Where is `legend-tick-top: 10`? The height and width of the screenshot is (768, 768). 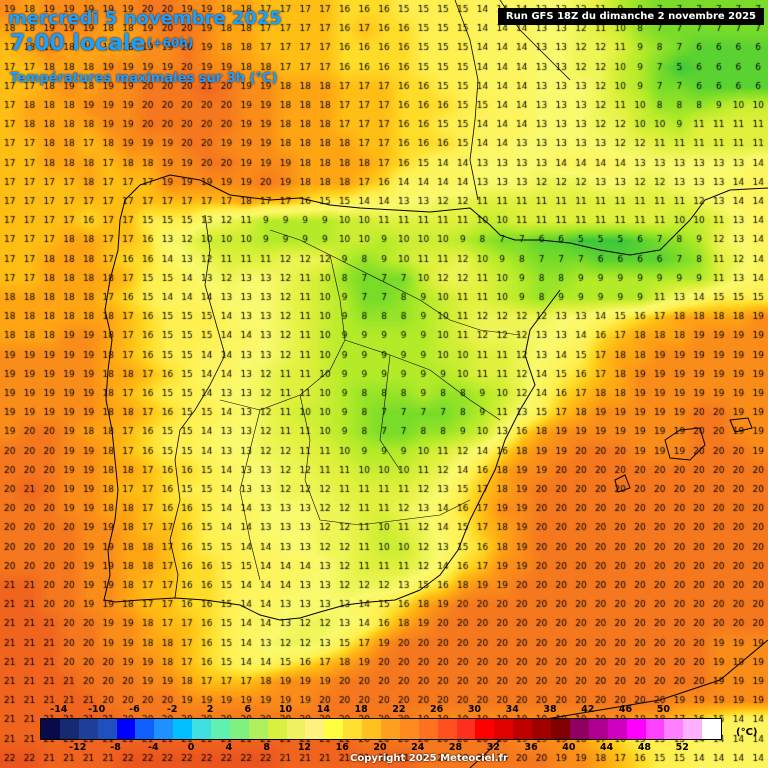 legend-tick-top: 10 is located at coordinates (285, 709).